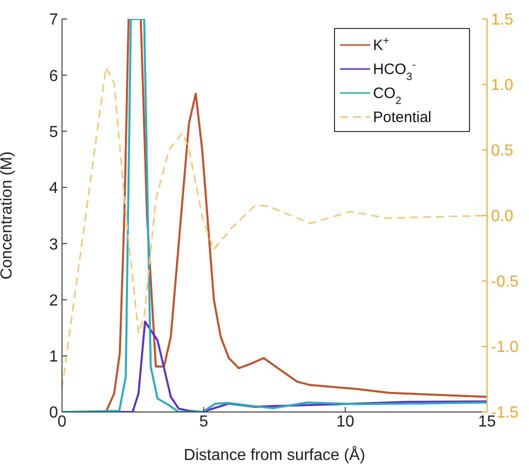 This screenshot has height=474, width=529. Describe the element at coordinates (53, 189) in the screenshot. I see `y-tick-label: 4` at that location.